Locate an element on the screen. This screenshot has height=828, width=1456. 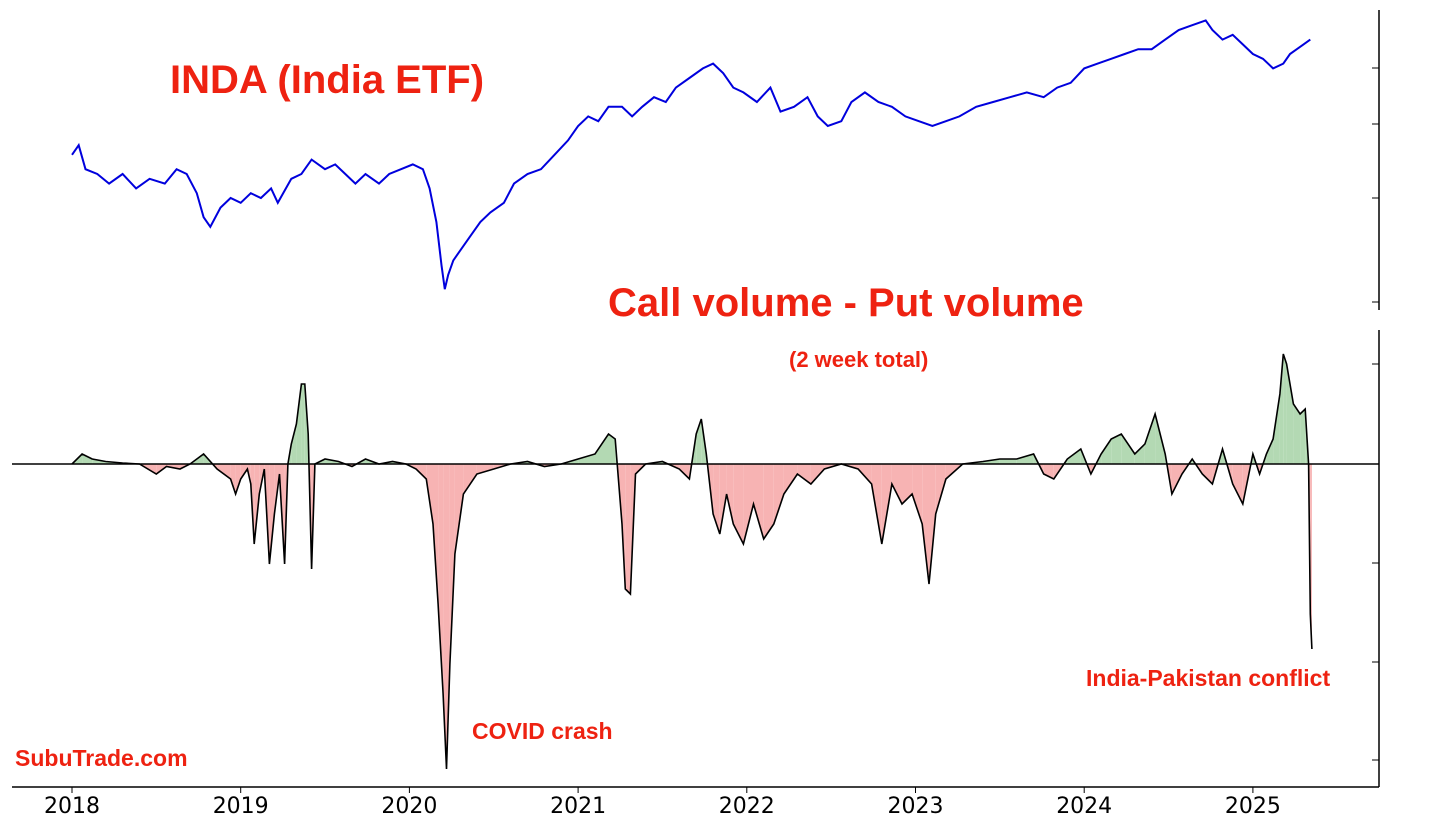
x-axis-ticks: 2018 2019 2020 2021 2022 2023 2024 2025 is located at coordinates (662, 803).